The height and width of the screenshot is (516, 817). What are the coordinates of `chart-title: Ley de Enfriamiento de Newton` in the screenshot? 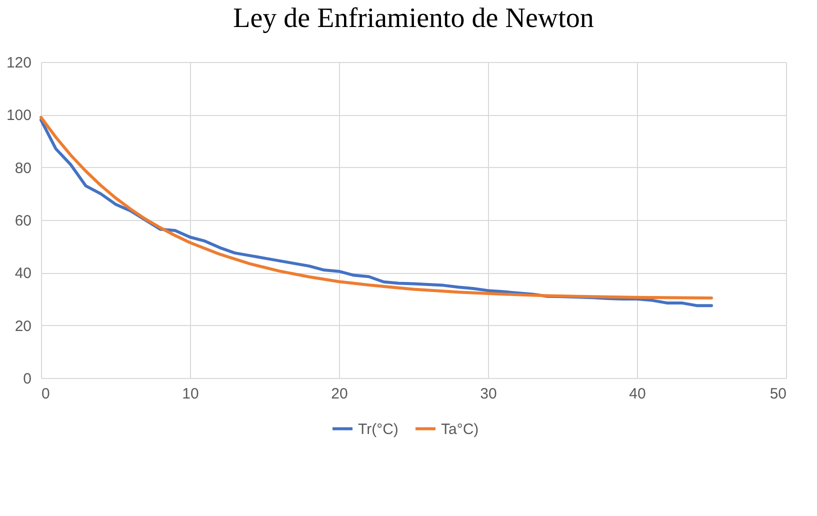 It's located at (413, 18).